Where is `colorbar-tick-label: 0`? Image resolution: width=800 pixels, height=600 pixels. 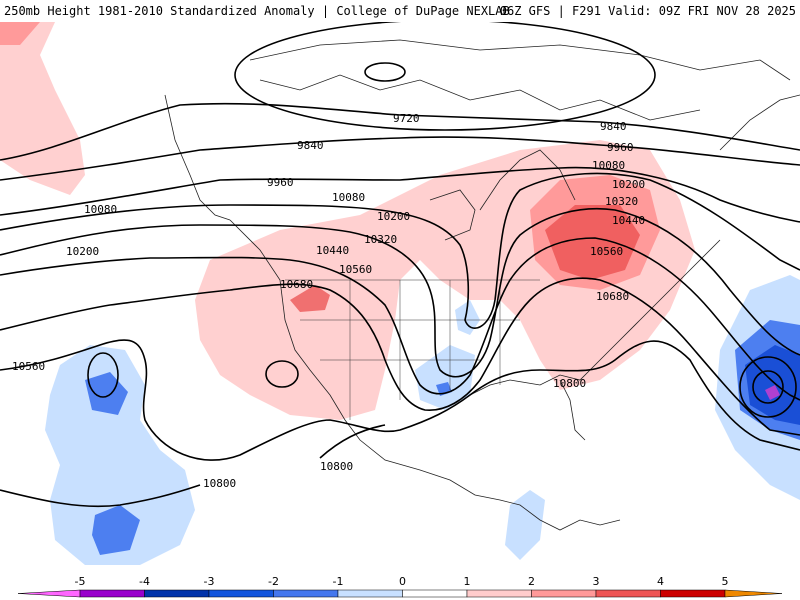
colorbar-tick-label: 0 is located at coordinates (402, 581).